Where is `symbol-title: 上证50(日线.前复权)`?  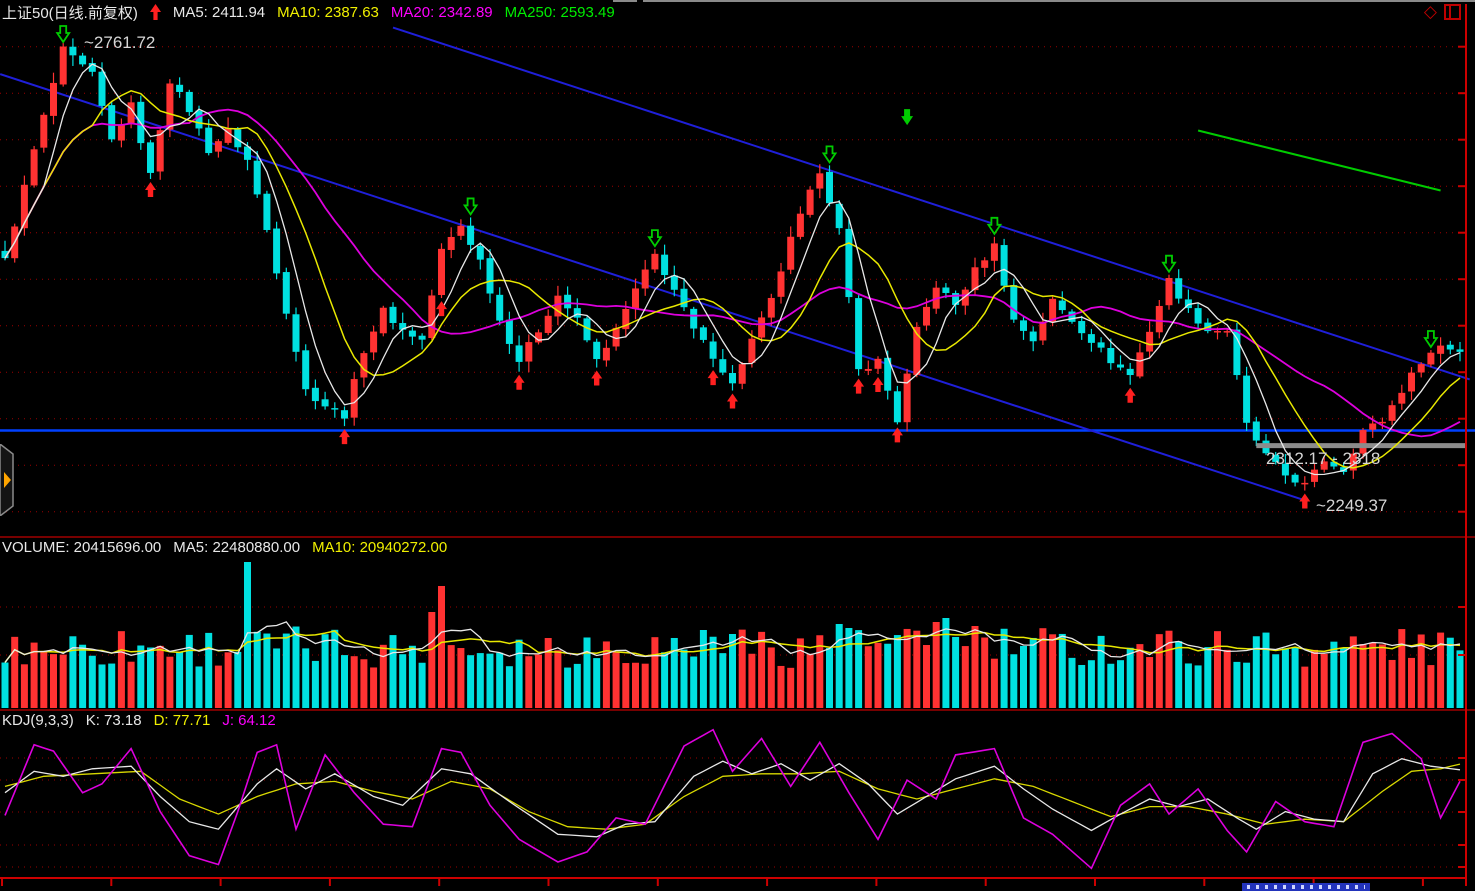 symbol-title: 上证50(日线.前复权) is located at coordinates (70, 13).